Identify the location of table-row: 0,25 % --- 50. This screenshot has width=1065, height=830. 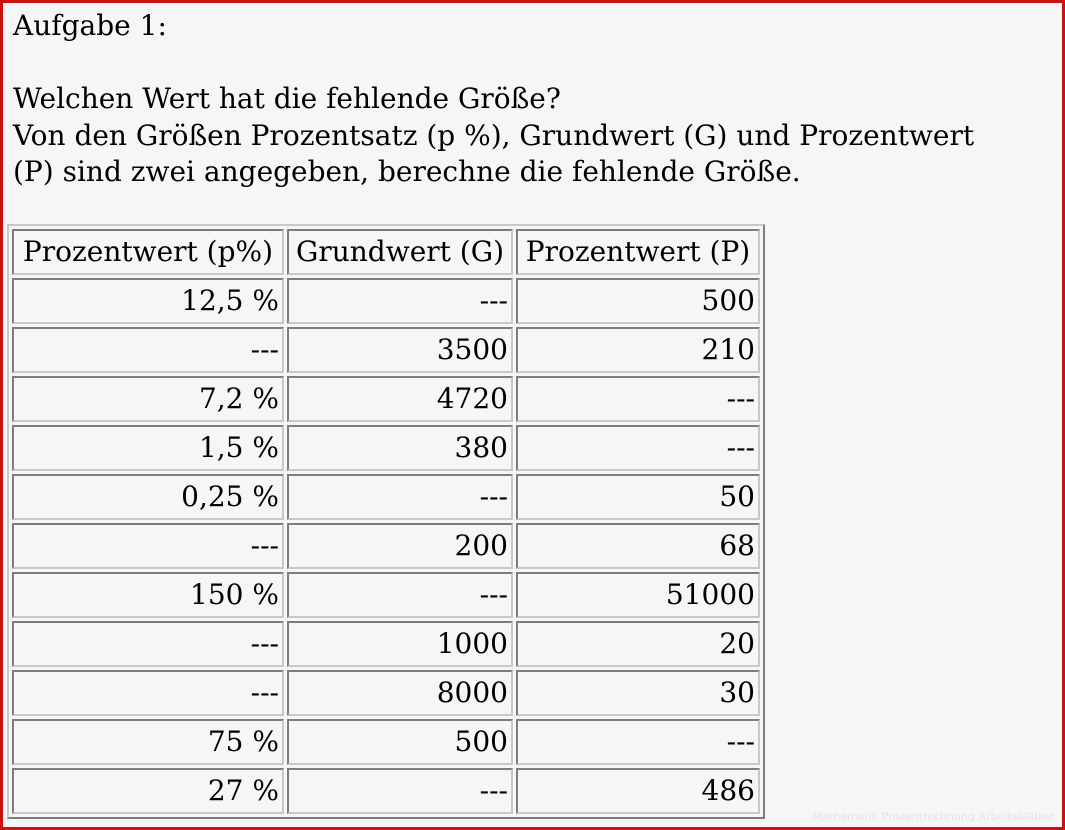
(386, 497).